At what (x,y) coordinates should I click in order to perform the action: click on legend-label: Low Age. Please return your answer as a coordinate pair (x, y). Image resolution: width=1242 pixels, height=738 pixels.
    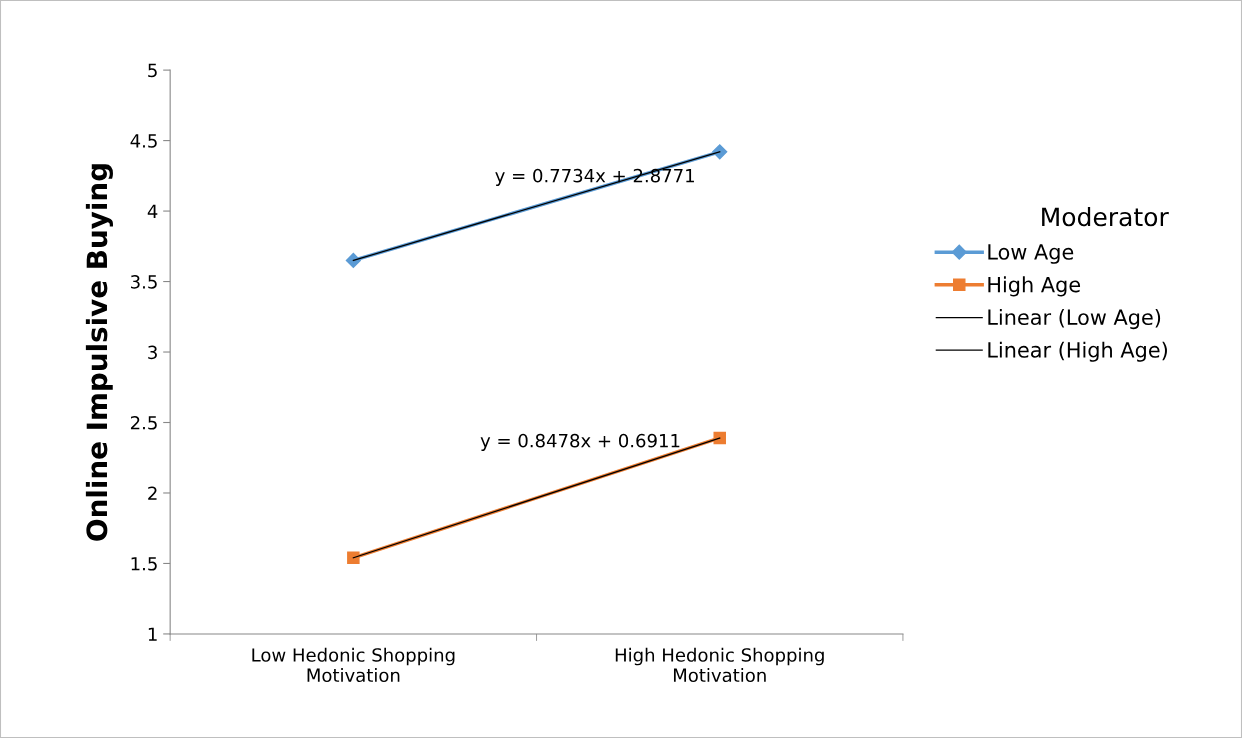
    Looking at the image, I should click on (1031, 254).